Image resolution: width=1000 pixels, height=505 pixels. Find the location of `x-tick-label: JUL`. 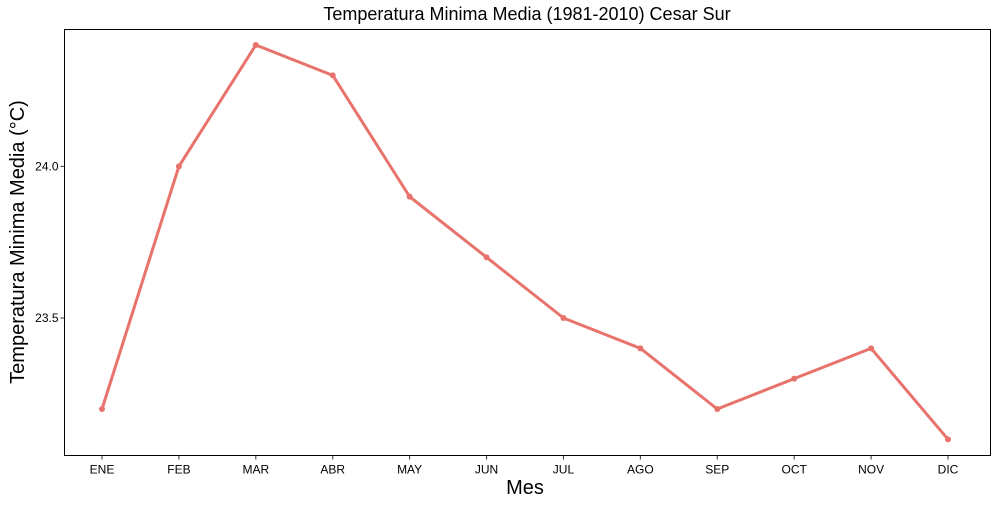

x-tick-label: JUL is located at coordinates (564, 470).